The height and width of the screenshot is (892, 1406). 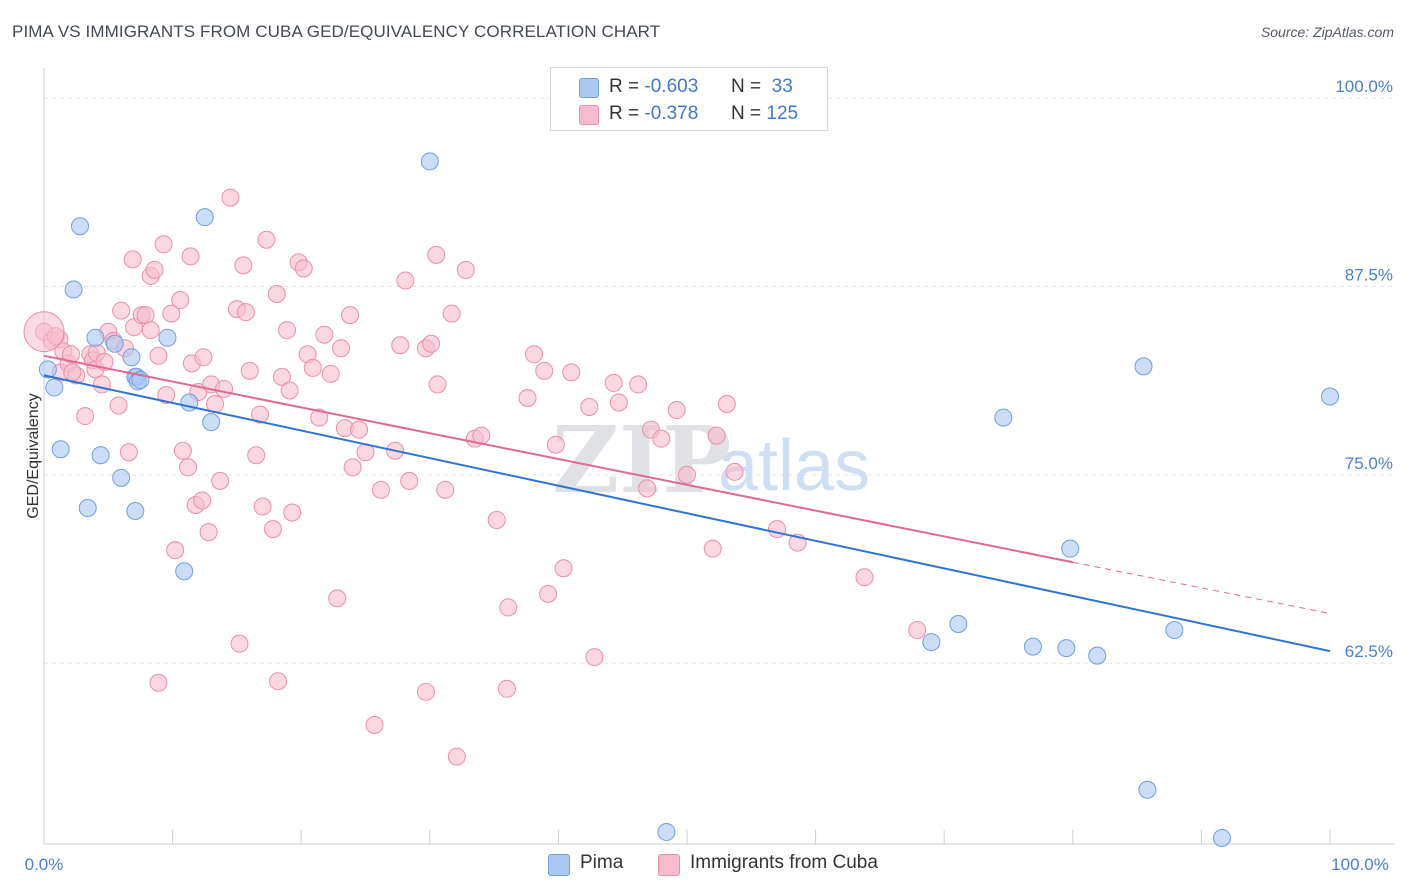 I want to click on series-legend: Pima Immigrants from Cuba, so click(x=703, y=866).